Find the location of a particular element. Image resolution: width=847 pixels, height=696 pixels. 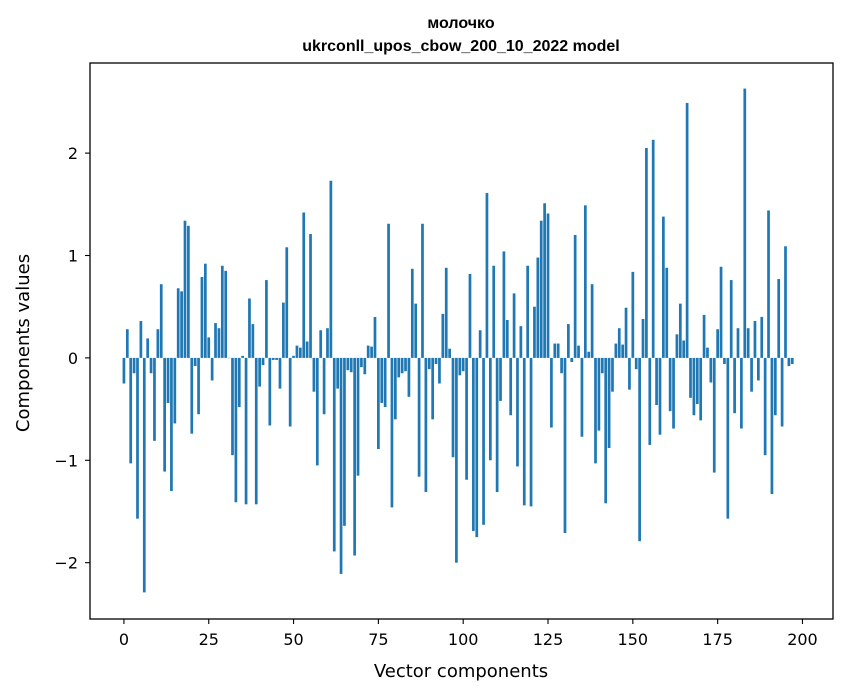

x-tick-label: 150 is located at coordinates (633, 639).